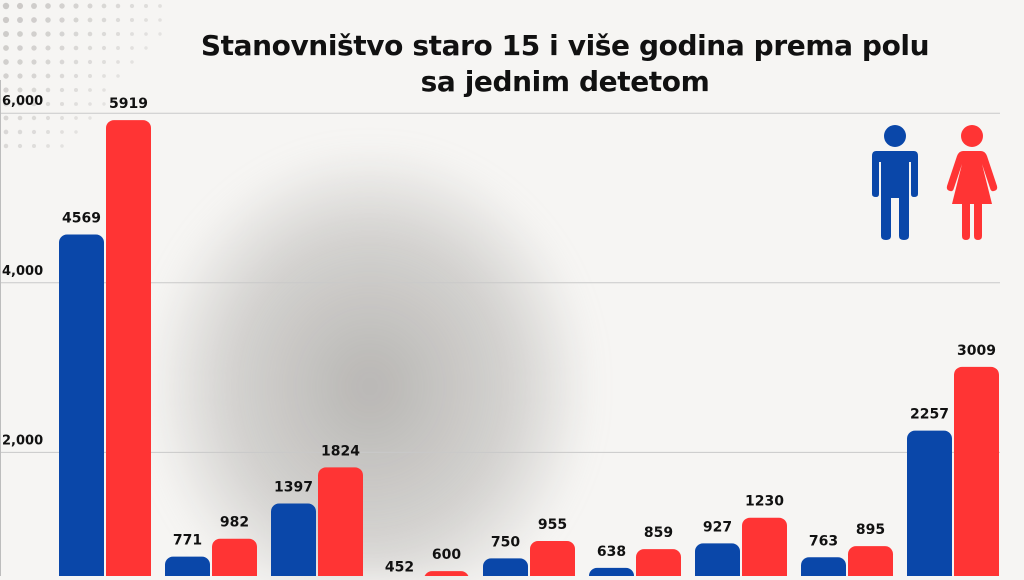  Describe the element at coordinates (234, 523) in the screenshot. I see `data-label: 982` at that location.